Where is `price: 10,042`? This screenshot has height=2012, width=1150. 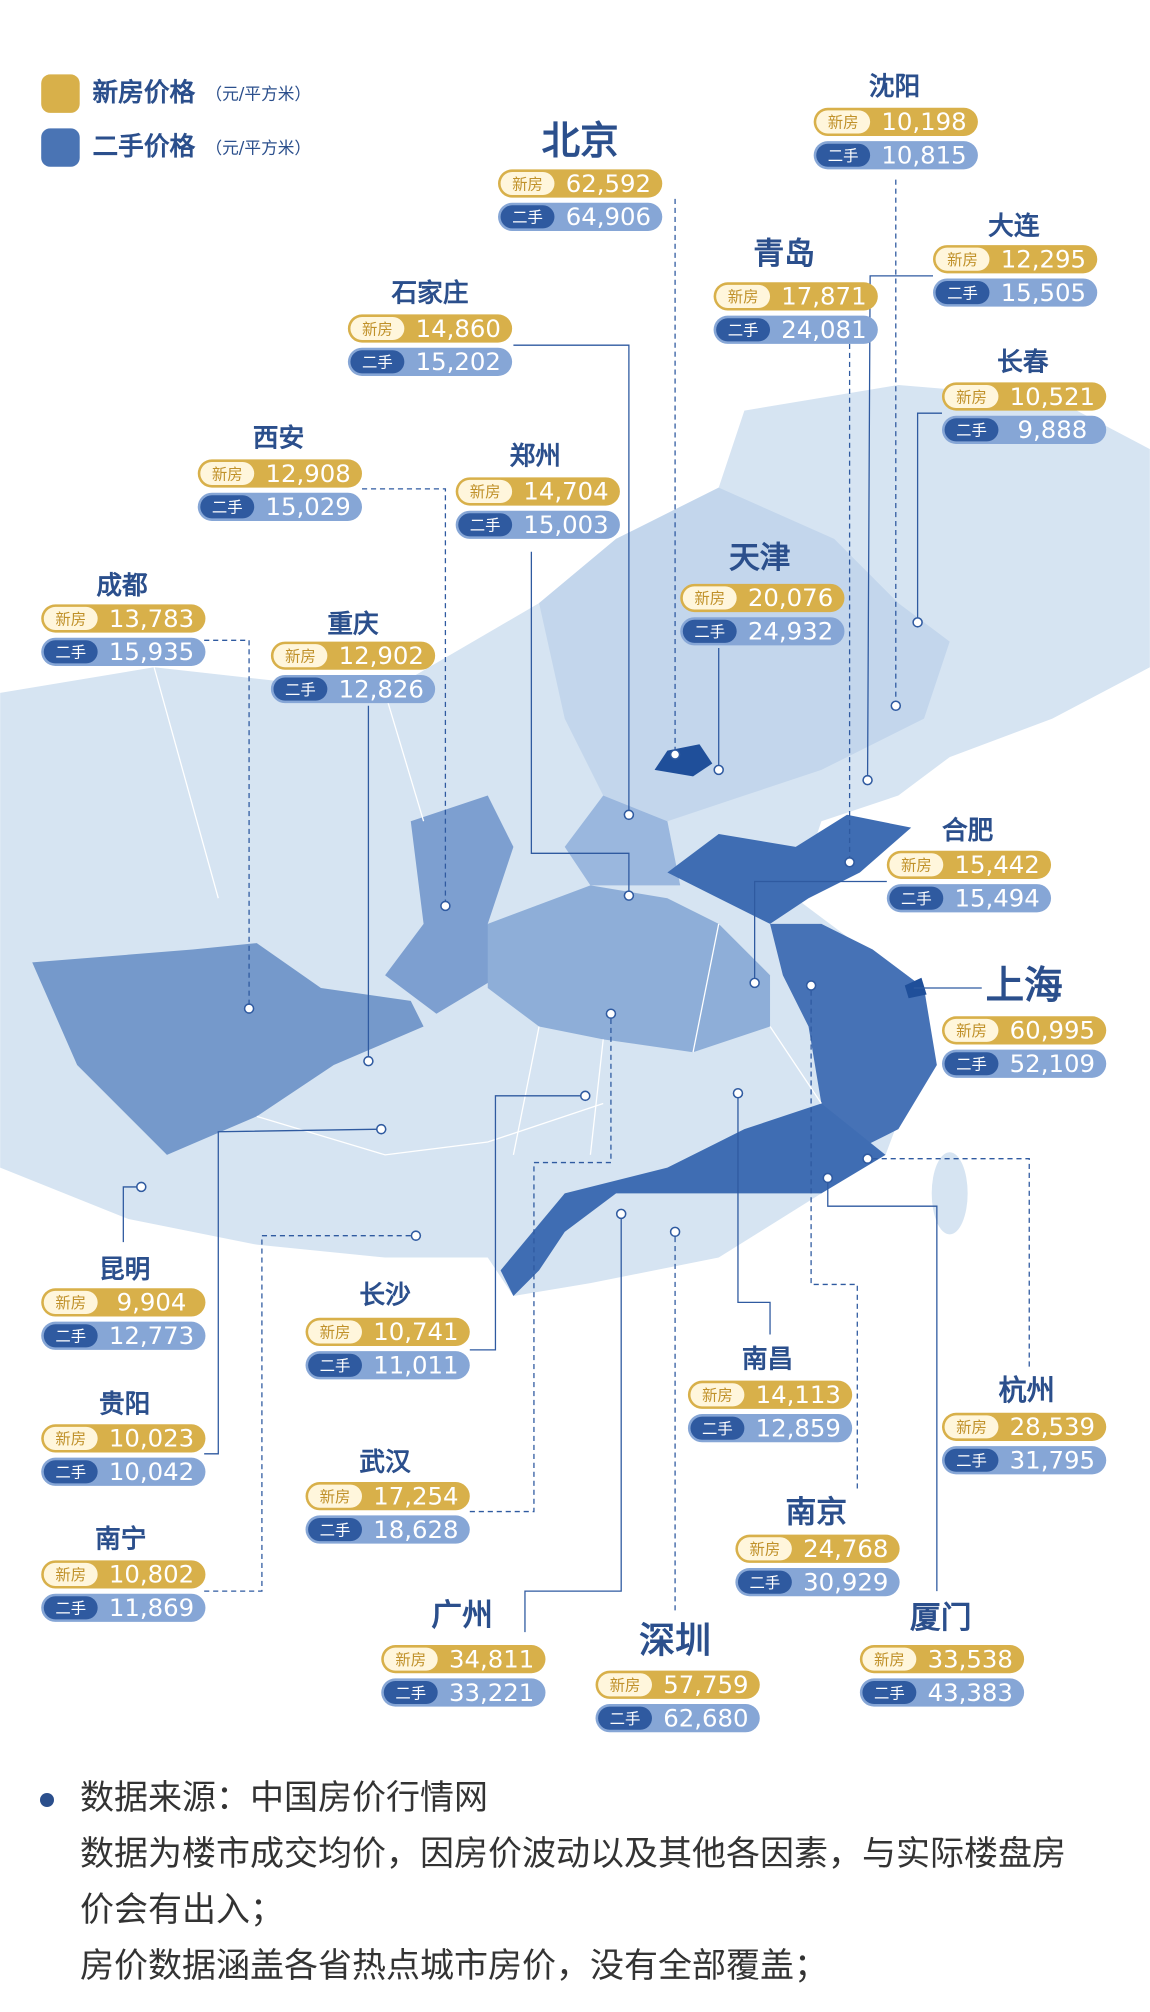
price: 10,042 is located at coordinates (151, 1471).